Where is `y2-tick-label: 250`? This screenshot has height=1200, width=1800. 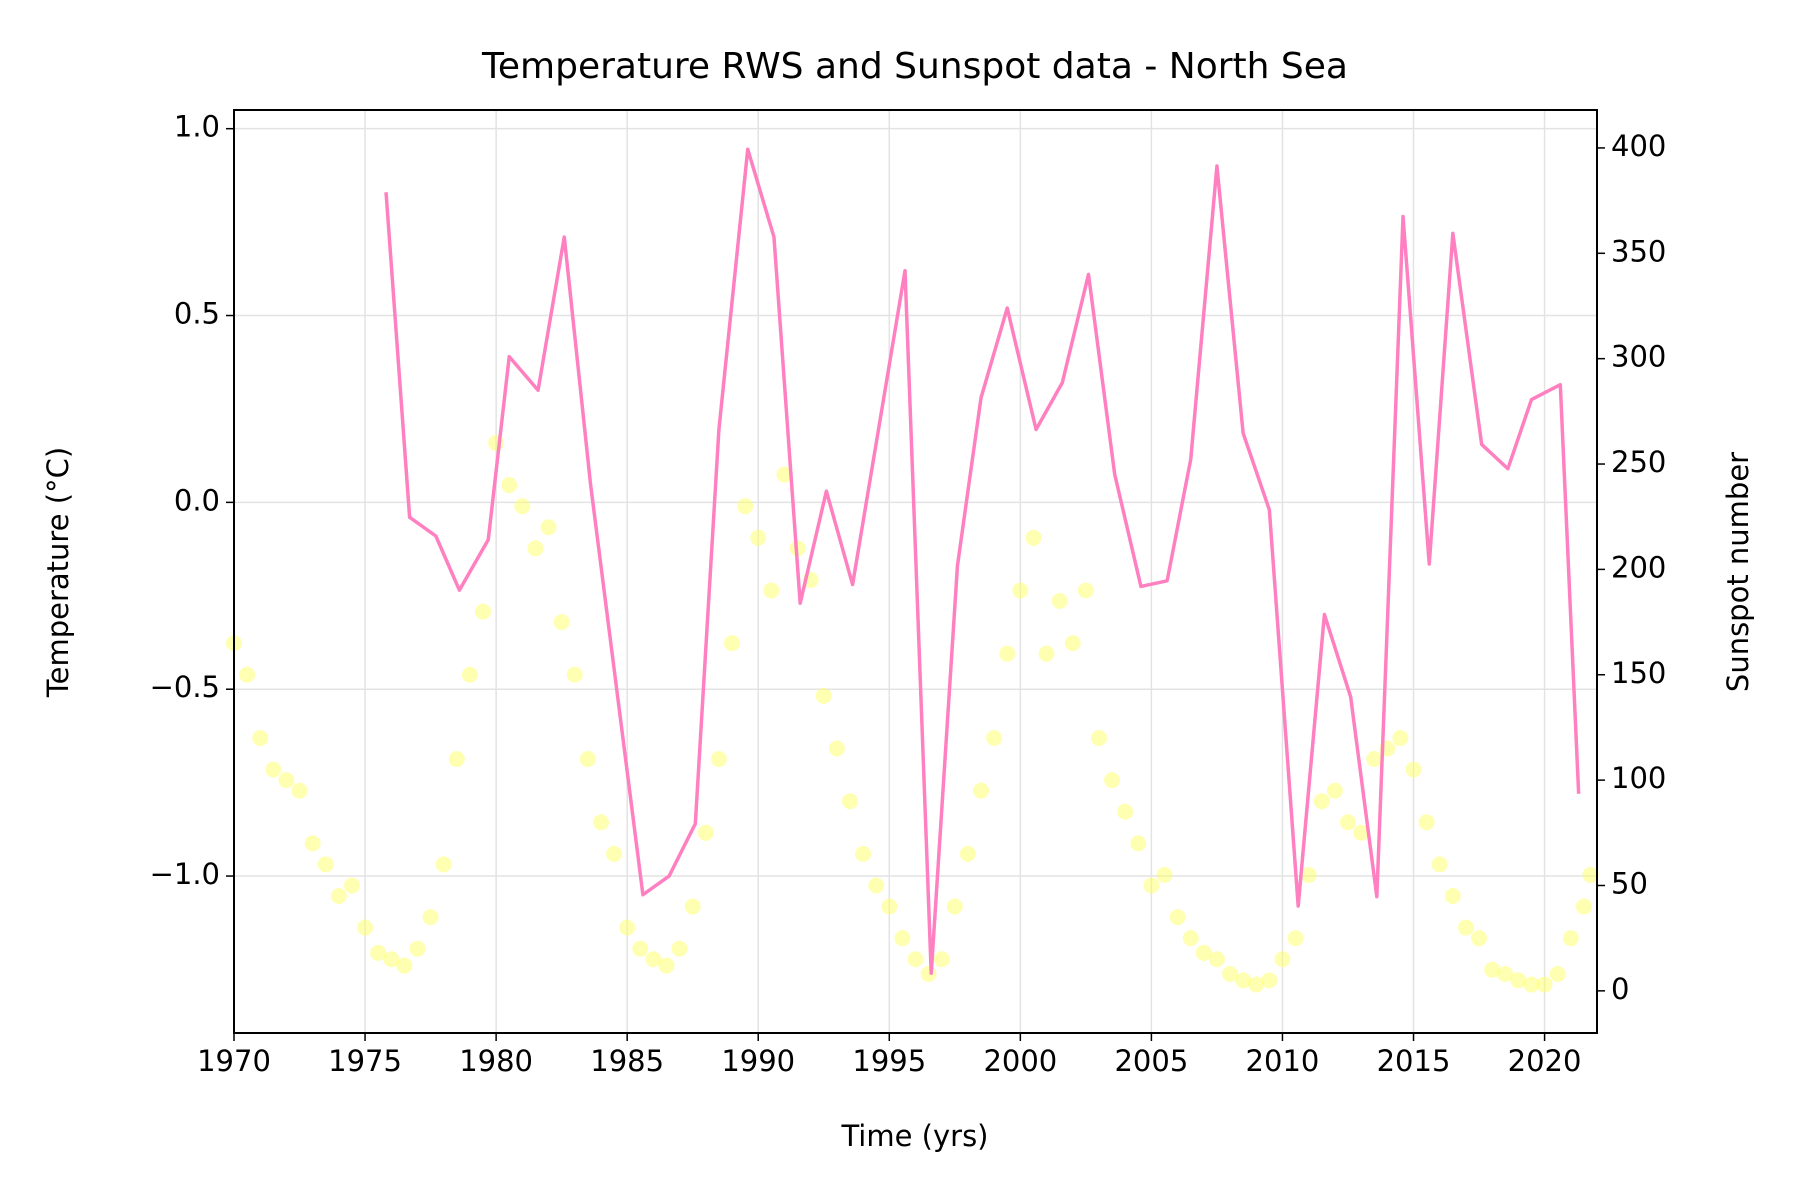 y2-tick-label: 250 is located at coordinates (1638, 462).